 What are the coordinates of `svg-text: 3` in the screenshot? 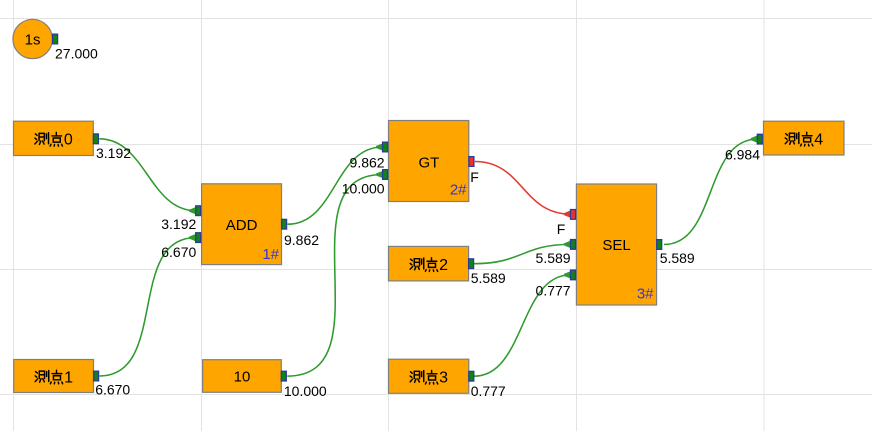 It's located at (443, 378).